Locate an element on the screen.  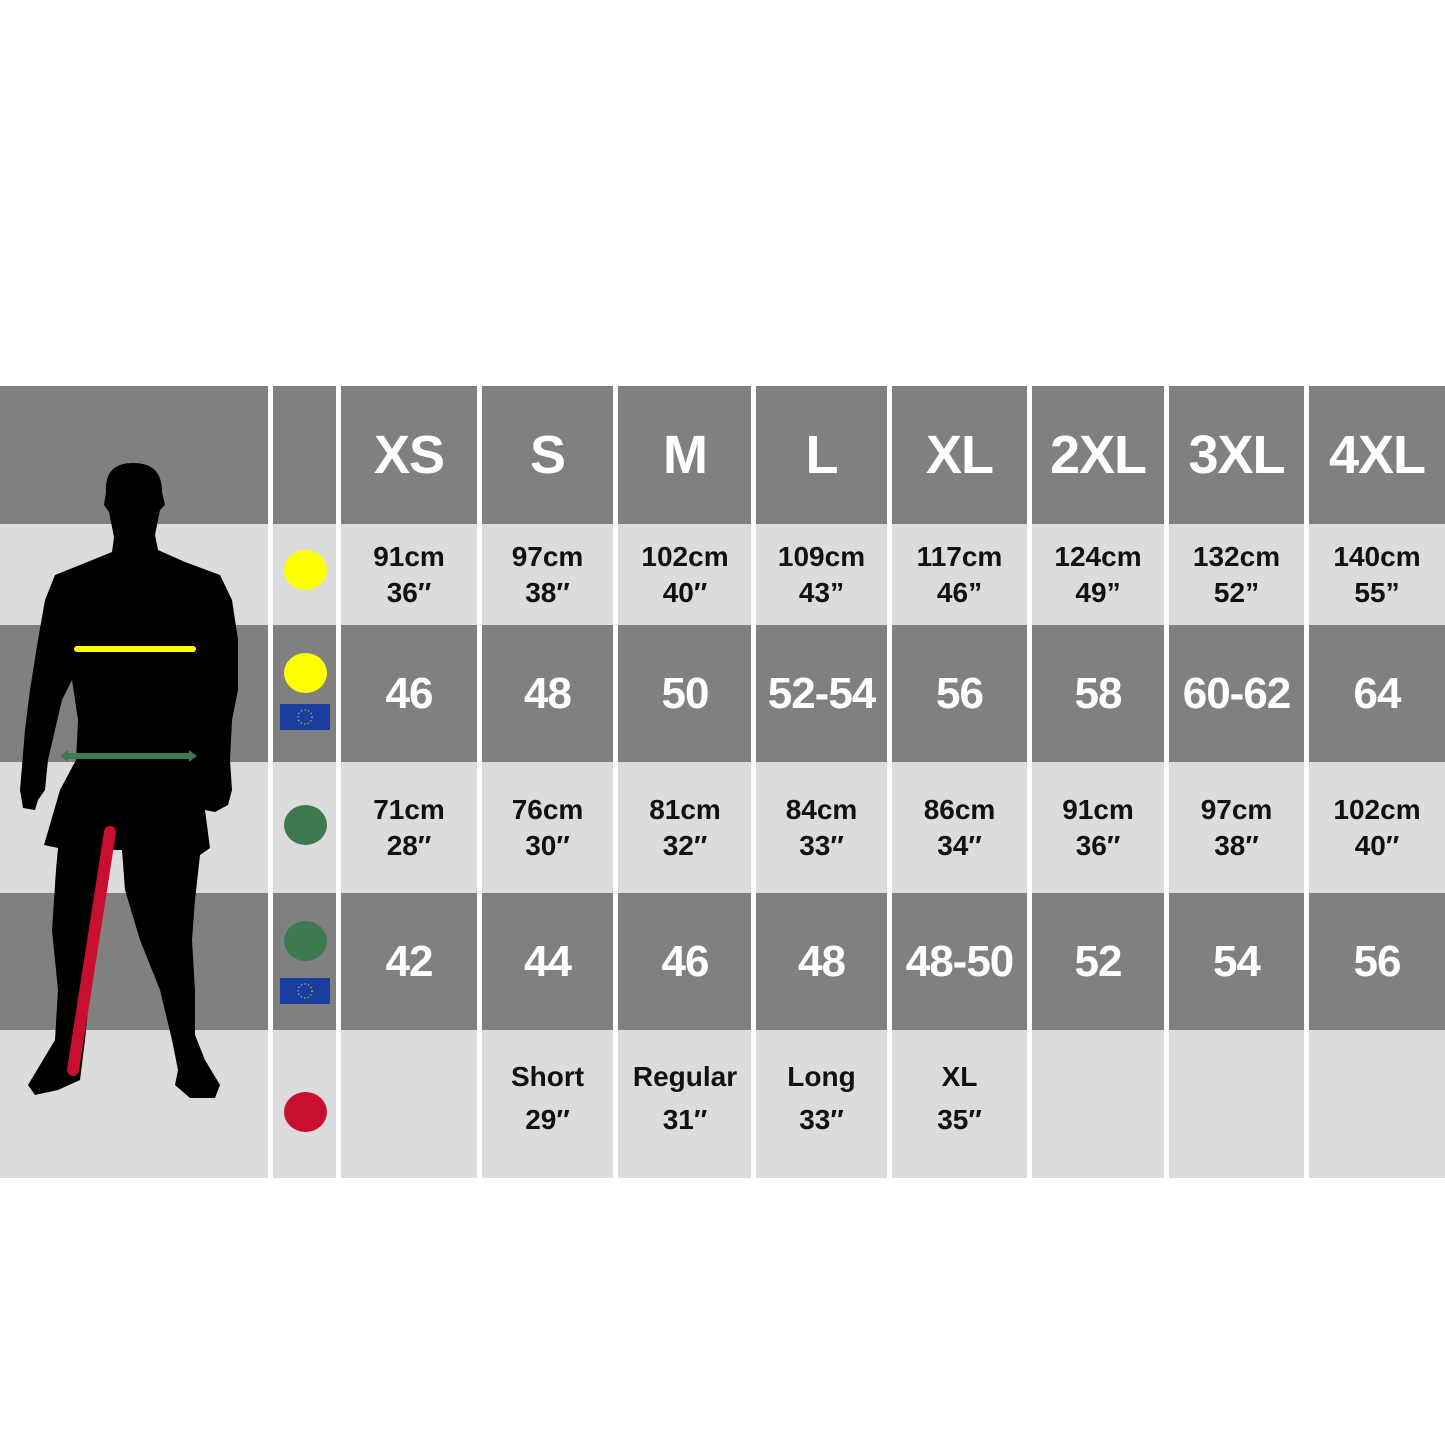
inch-value: 49” is located at coordinates (1098, 592).